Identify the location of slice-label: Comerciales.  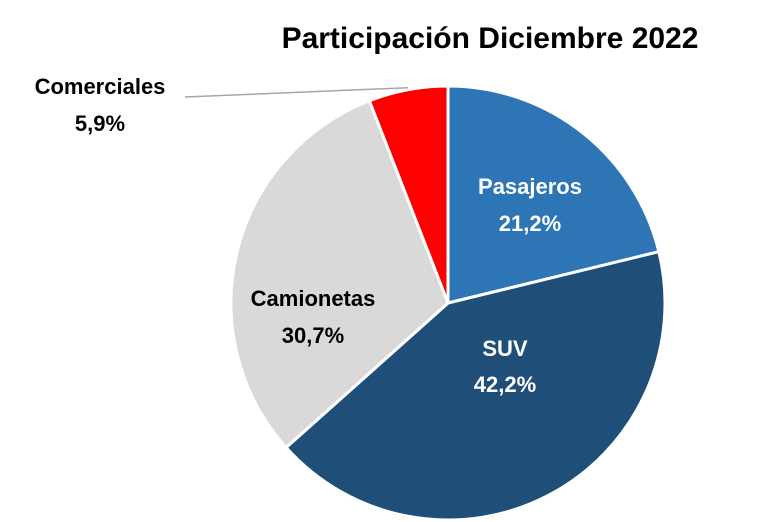
(100, 86).